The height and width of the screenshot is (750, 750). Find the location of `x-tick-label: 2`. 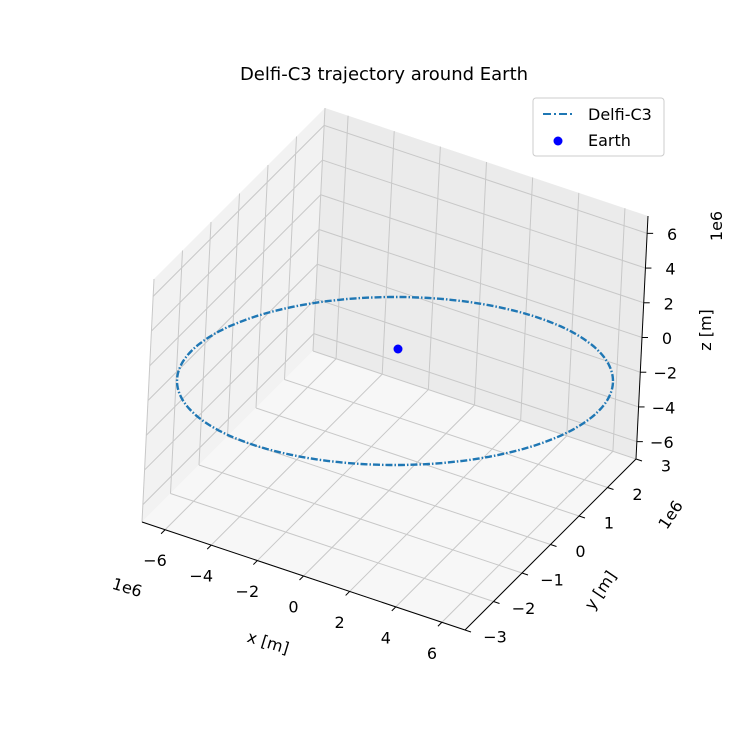

x-tick-label: 2 is located at coordinates (340, 622).